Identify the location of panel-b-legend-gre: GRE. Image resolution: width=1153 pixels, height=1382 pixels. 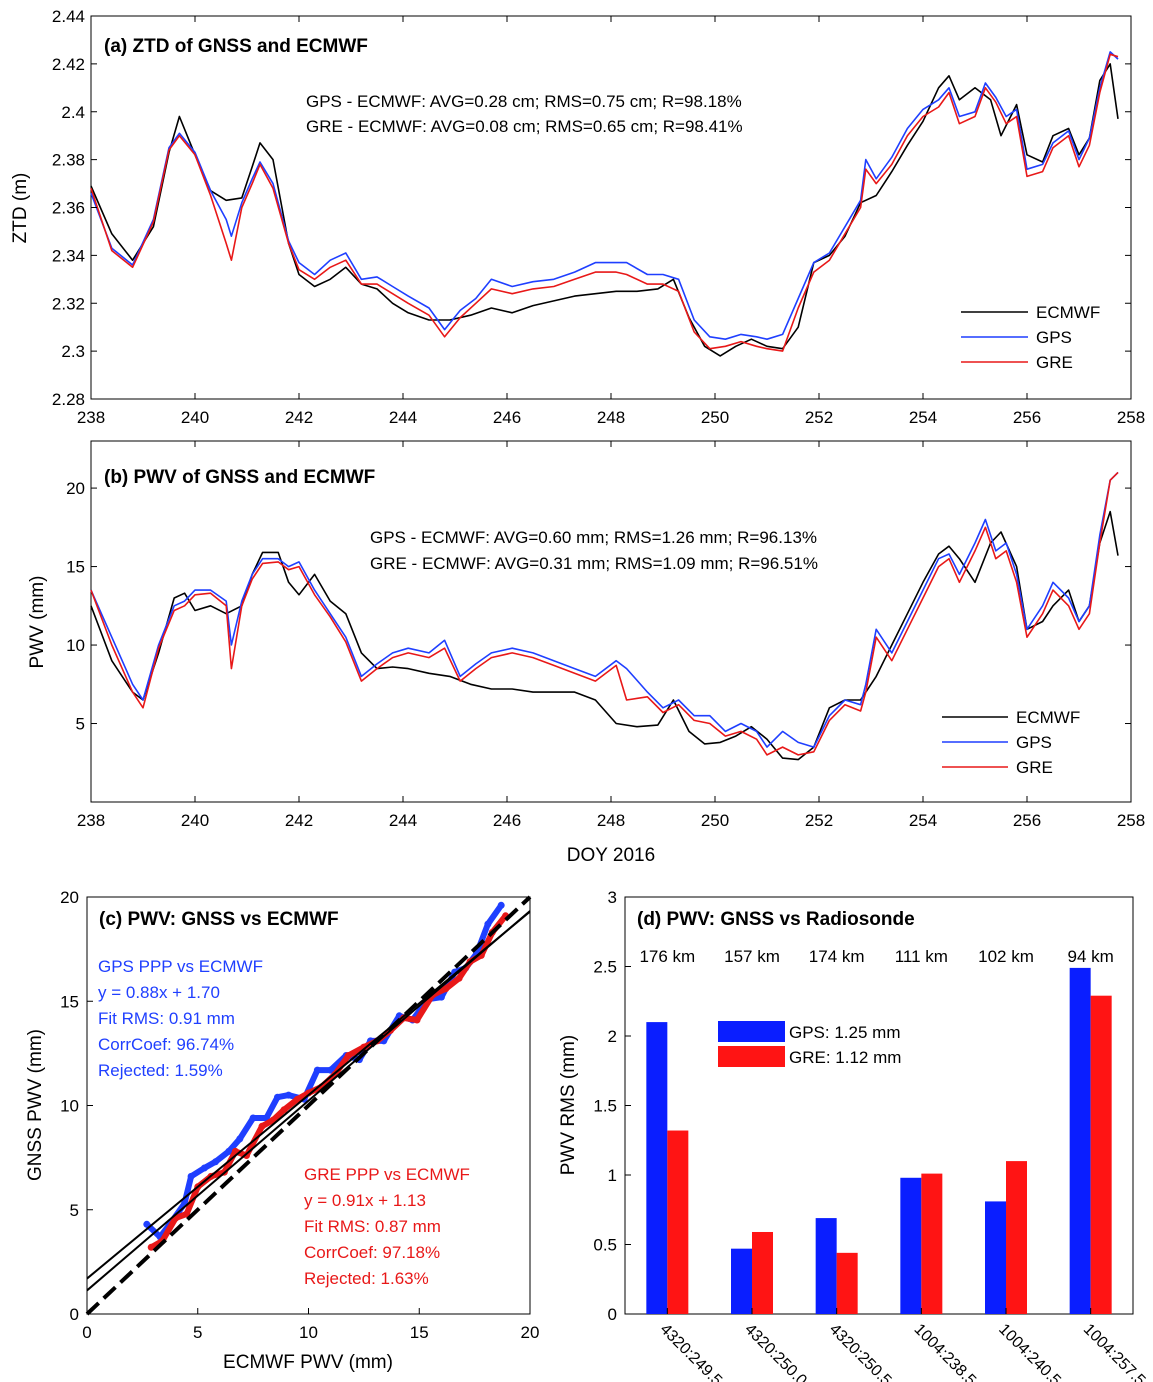
(1034, 767).